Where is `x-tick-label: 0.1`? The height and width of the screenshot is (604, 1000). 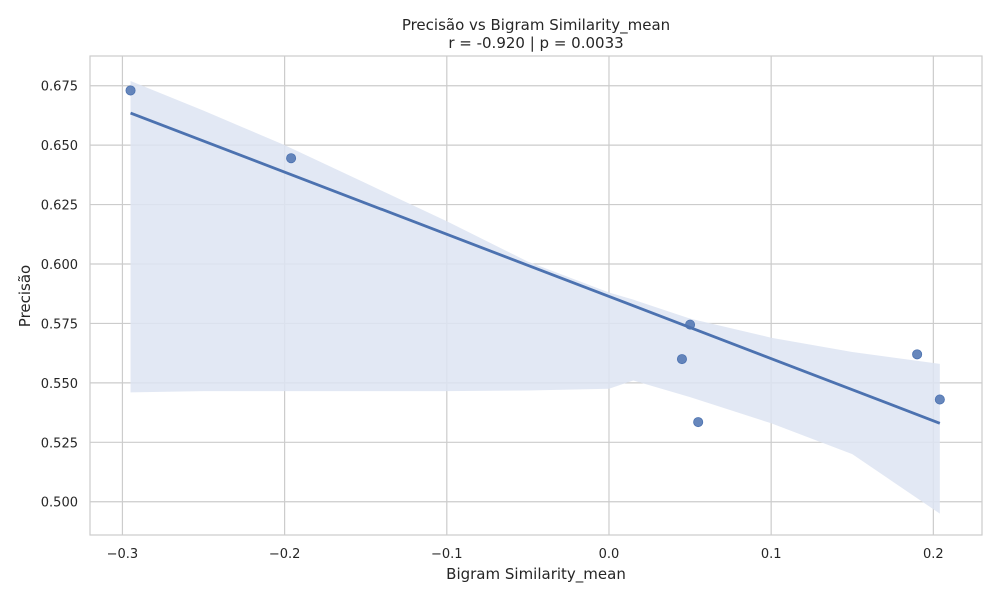 x-tick-label: 0.1 is located at coordinates (771, 554).